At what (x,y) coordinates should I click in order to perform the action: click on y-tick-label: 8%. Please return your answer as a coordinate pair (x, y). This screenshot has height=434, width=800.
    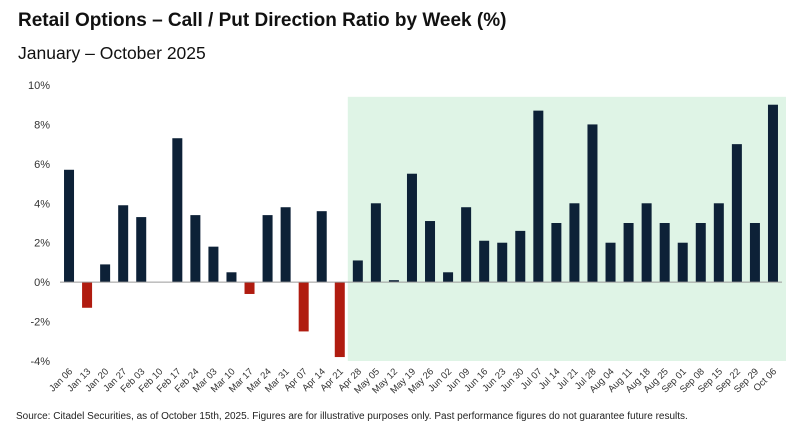
    Looking at the image, I should click on (42, 125).